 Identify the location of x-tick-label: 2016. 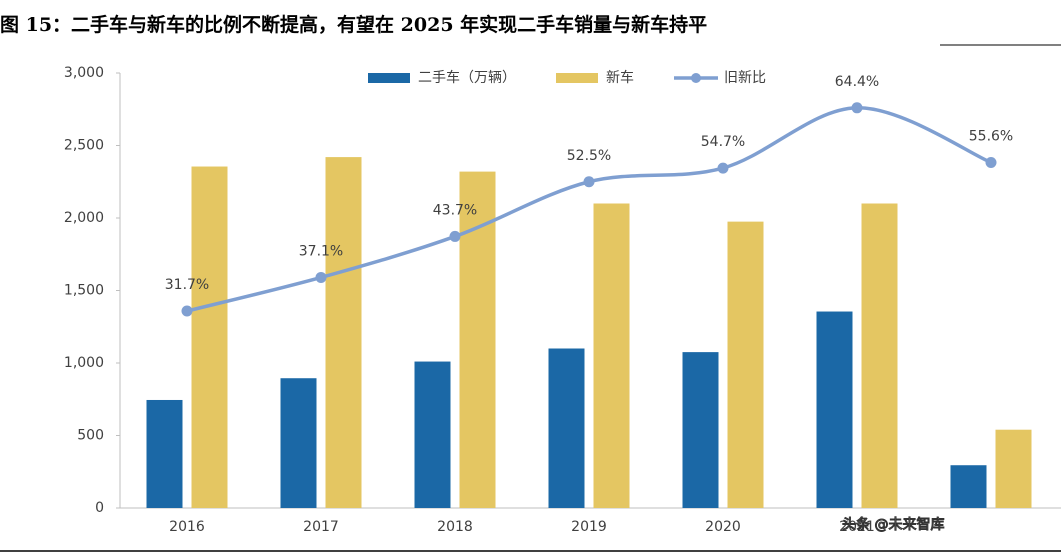
(187, 527).